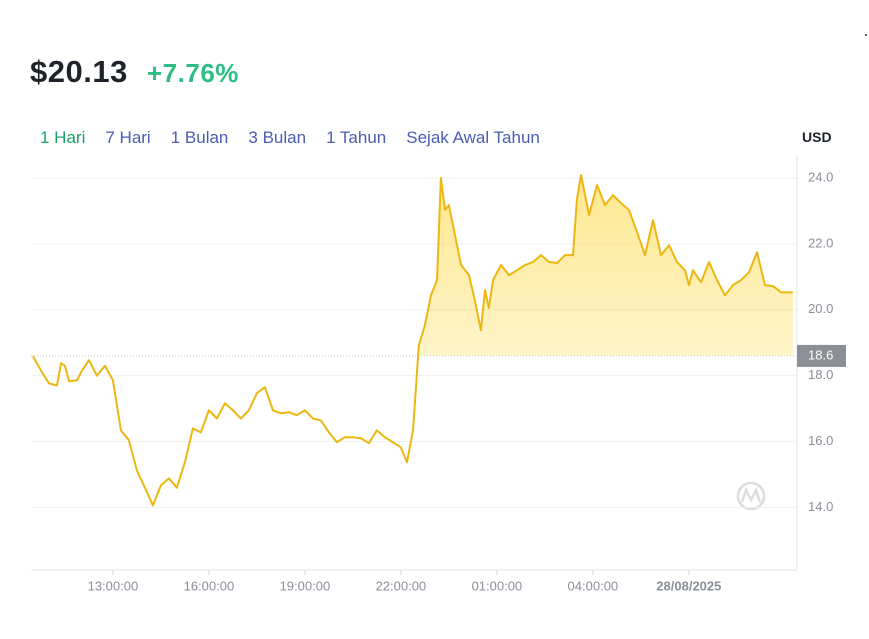  Describe the element at coordinates (63, 137) in the screenshot. I see `range-tab: 1 Hari` at that location.